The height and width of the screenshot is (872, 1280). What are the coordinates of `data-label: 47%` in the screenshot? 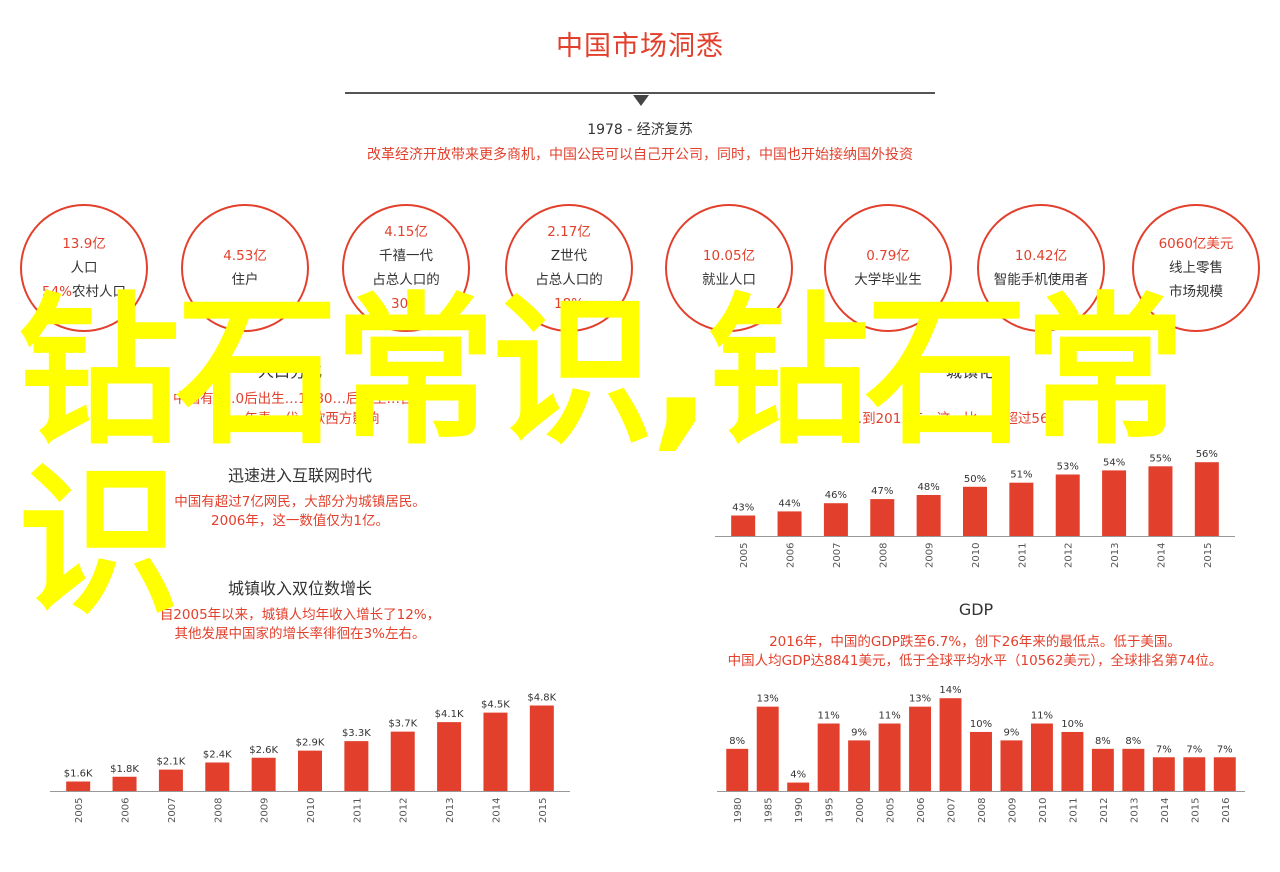 It's located at (882, 491).